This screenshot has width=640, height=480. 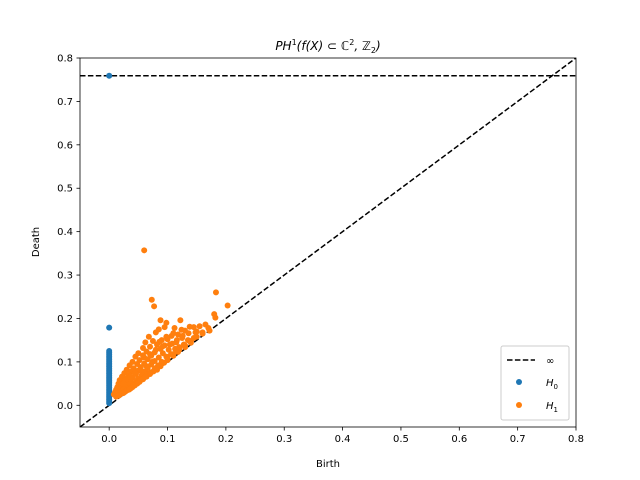 I want to click on y-tick-label: 0.5, so click(x=65, y=189).